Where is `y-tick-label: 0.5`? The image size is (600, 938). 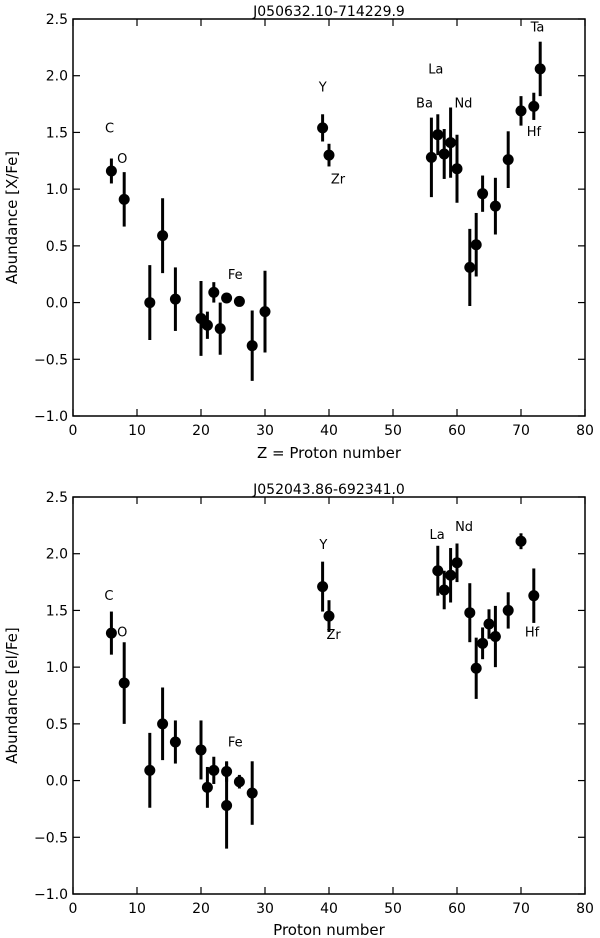 y-tick-label: 0.5 is located at coordinates (57, 725).